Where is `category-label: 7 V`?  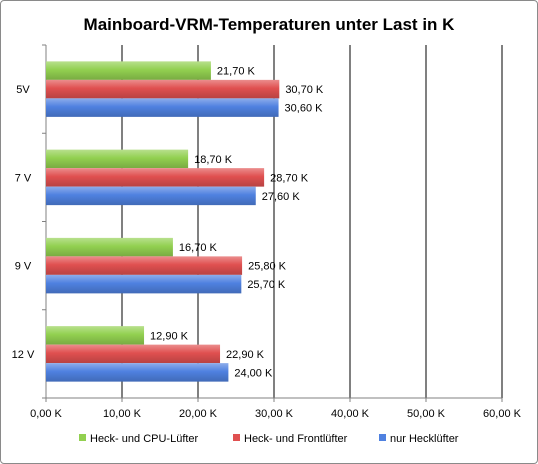 category-label: 7 V is located at coordinates (23, 178).